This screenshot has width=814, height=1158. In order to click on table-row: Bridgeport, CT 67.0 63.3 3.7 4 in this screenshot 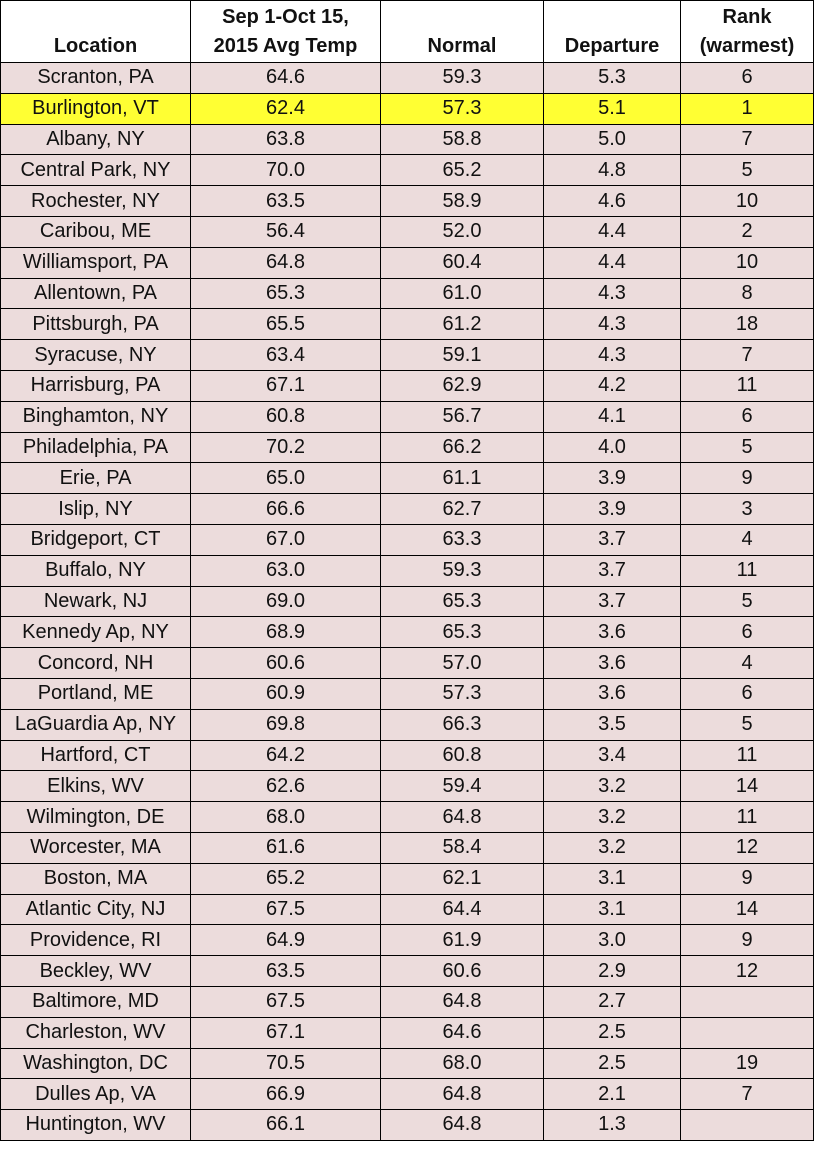, I will do `click(407, 539)`.